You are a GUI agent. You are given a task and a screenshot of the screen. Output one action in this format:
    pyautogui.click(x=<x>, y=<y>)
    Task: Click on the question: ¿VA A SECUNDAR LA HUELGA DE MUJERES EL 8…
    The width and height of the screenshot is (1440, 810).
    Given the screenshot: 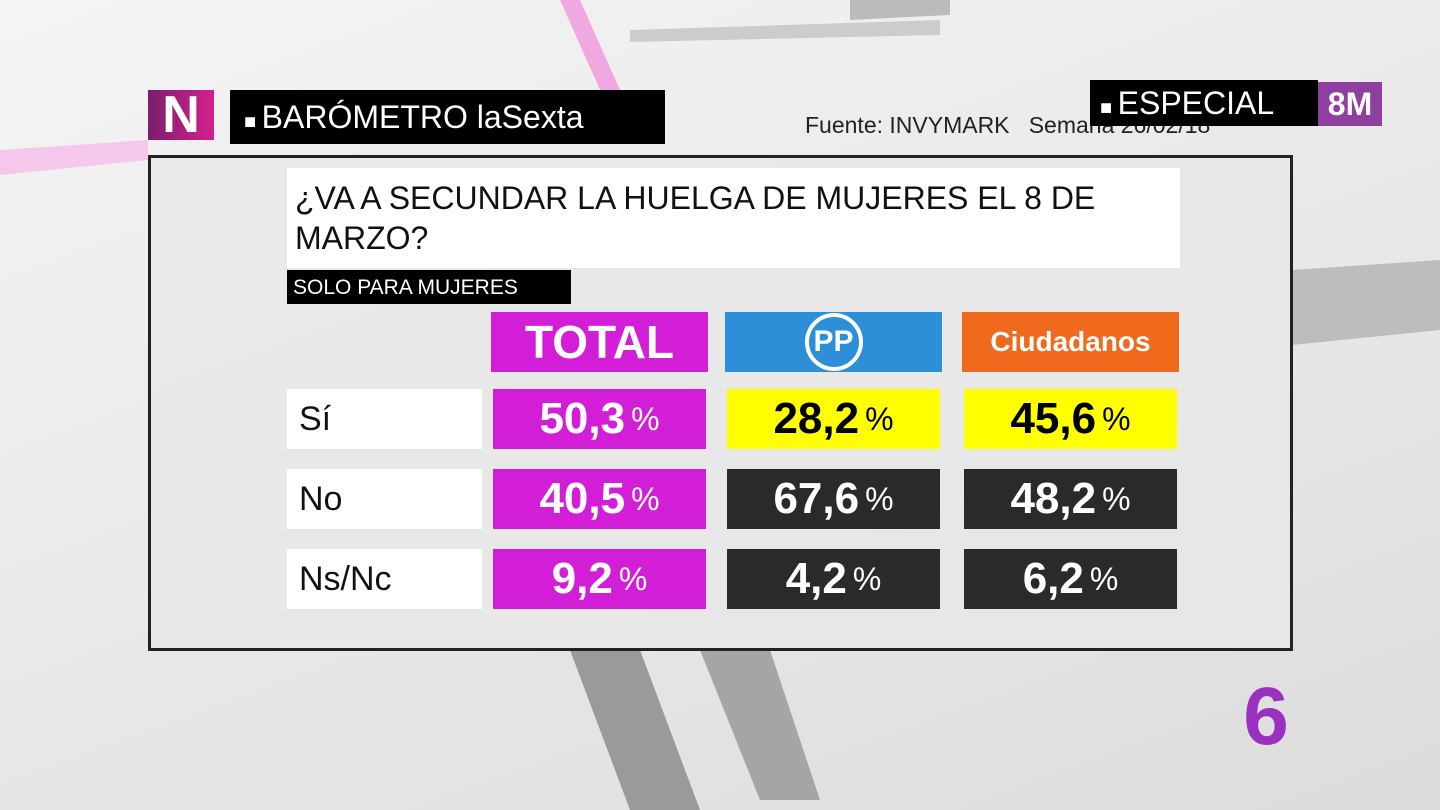 What is the action you would take?
    pyautogui.click(x=733, y=218)
    